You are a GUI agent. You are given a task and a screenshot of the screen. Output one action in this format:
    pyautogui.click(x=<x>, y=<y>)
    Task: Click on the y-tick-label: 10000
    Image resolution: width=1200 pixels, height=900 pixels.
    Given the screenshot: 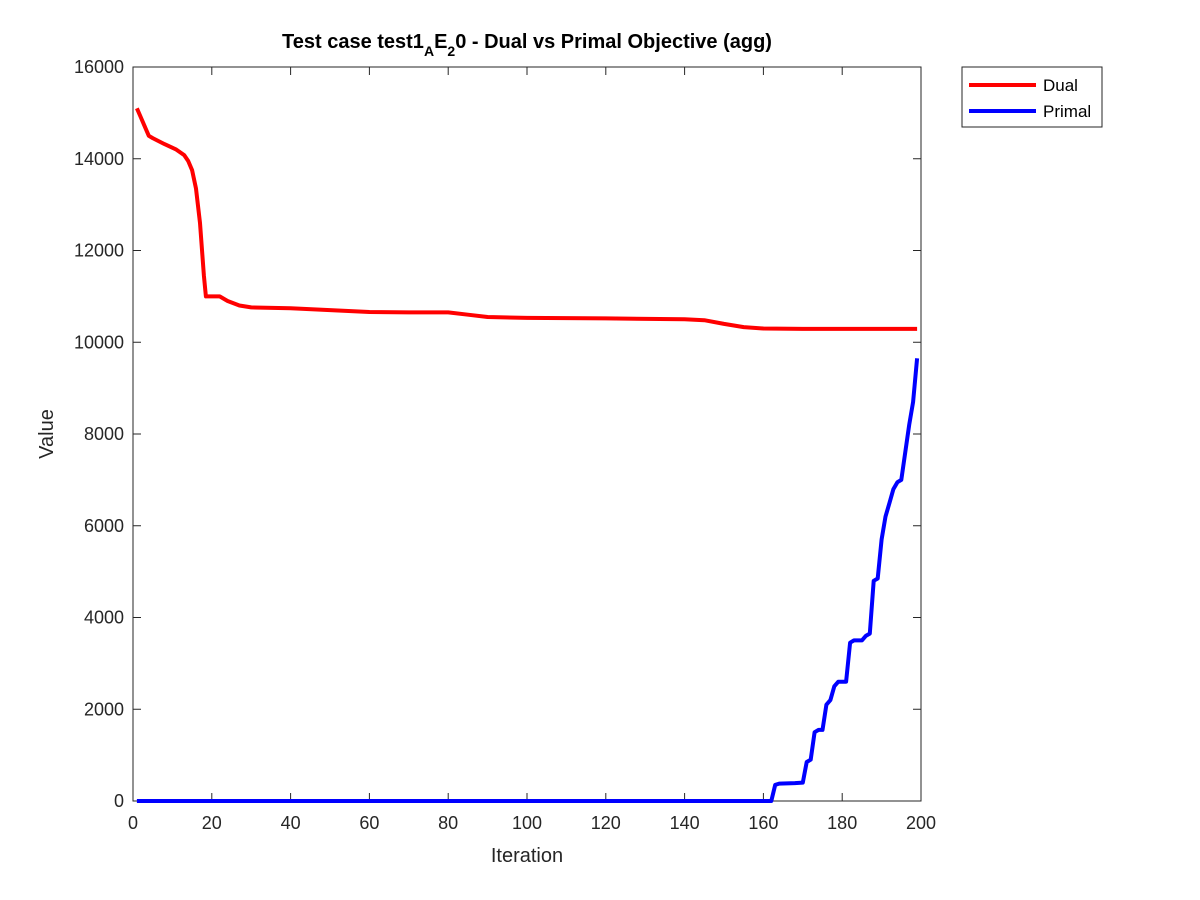 What is the action you would take?
    pyautogui.click(x=99, y=342)
    